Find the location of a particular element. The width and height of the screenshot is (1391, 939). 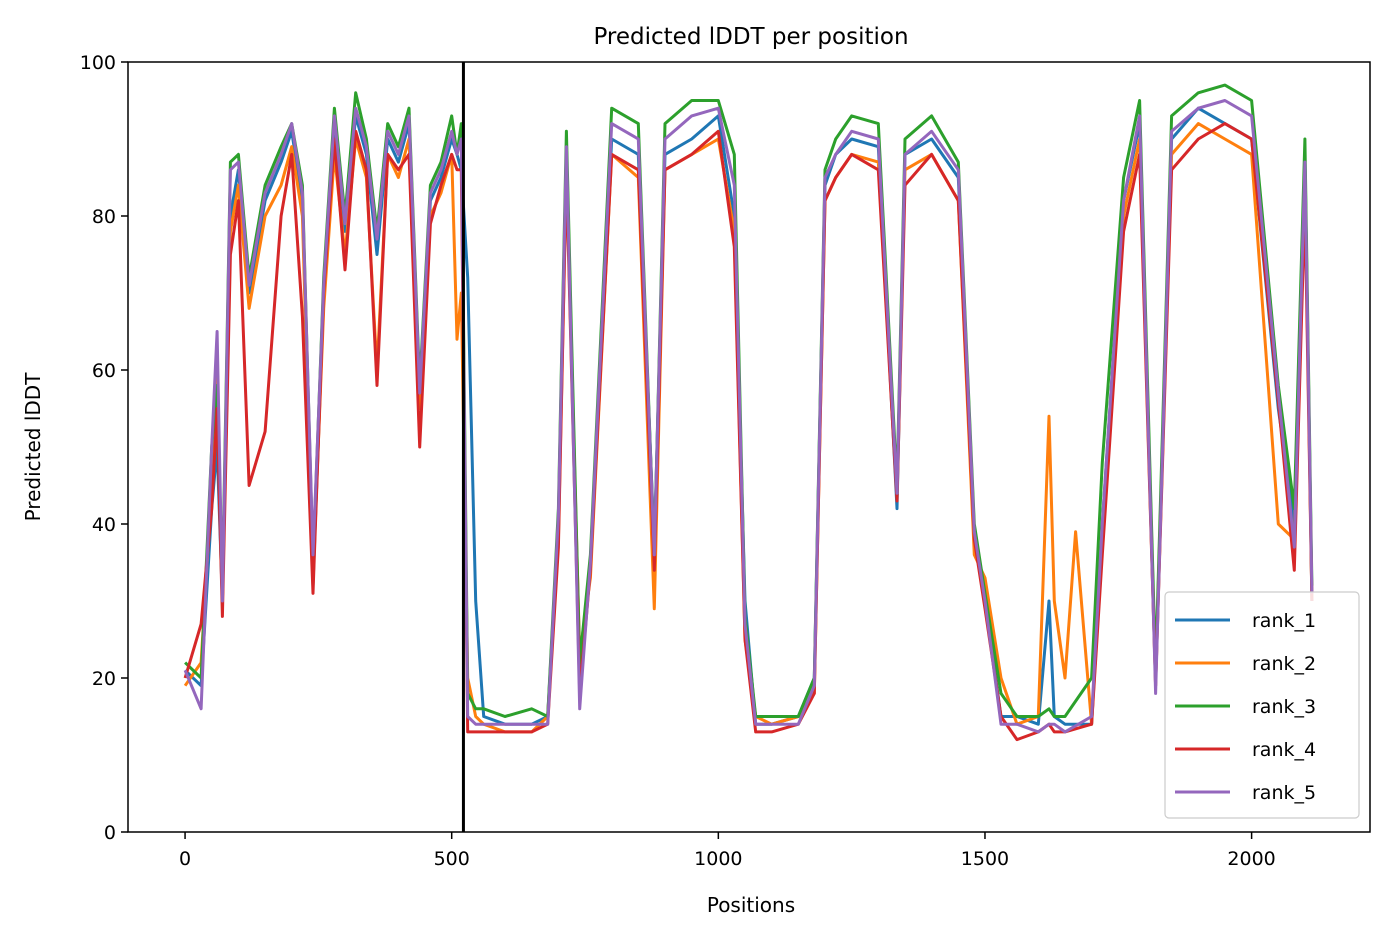

chart-title: Predicted lDDT per position is located at coordinates (750, 37).